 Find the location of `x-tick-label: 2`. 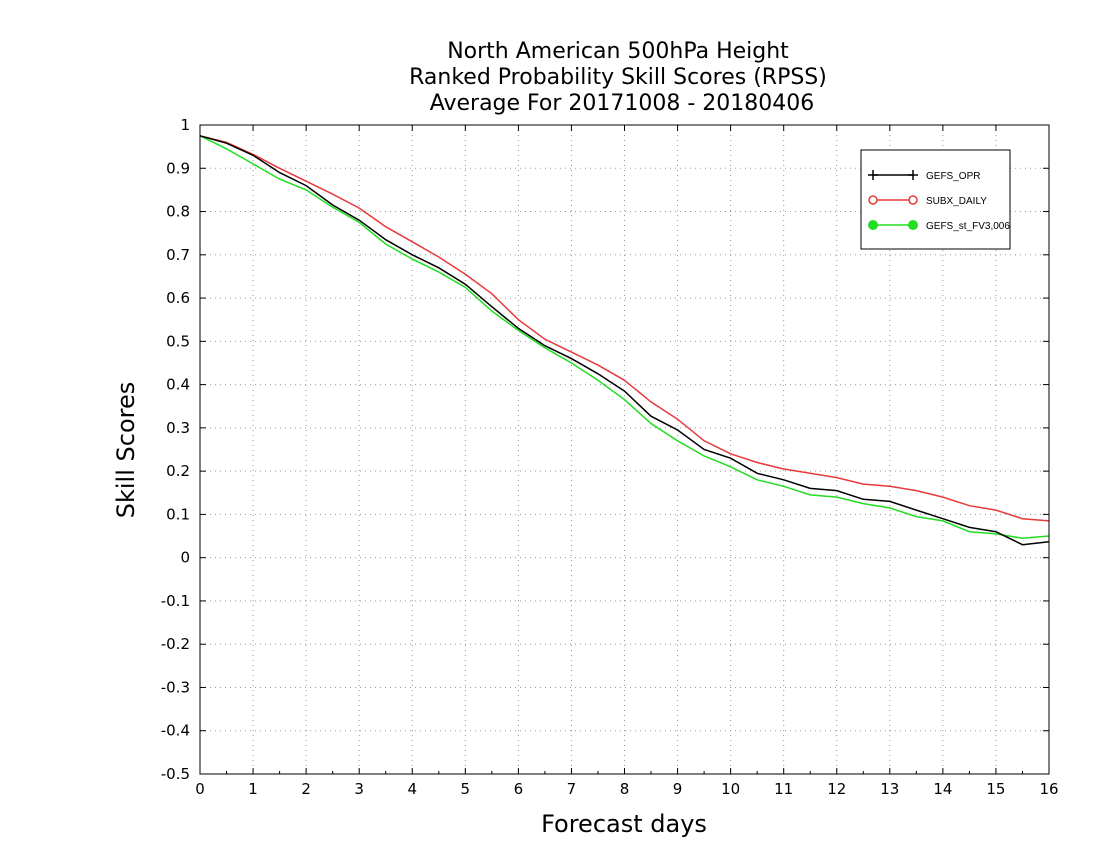

x-tick-label: 2 is located at coordinates (306, 789).